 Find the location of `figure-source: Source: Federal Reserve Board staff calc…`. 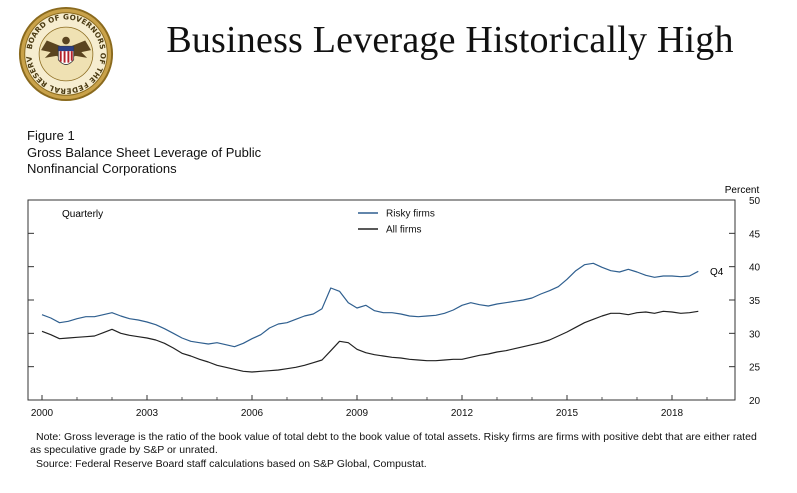

figure-source: Source: Federal Reserve Board staff calc… is located at coordinates (231, 464).